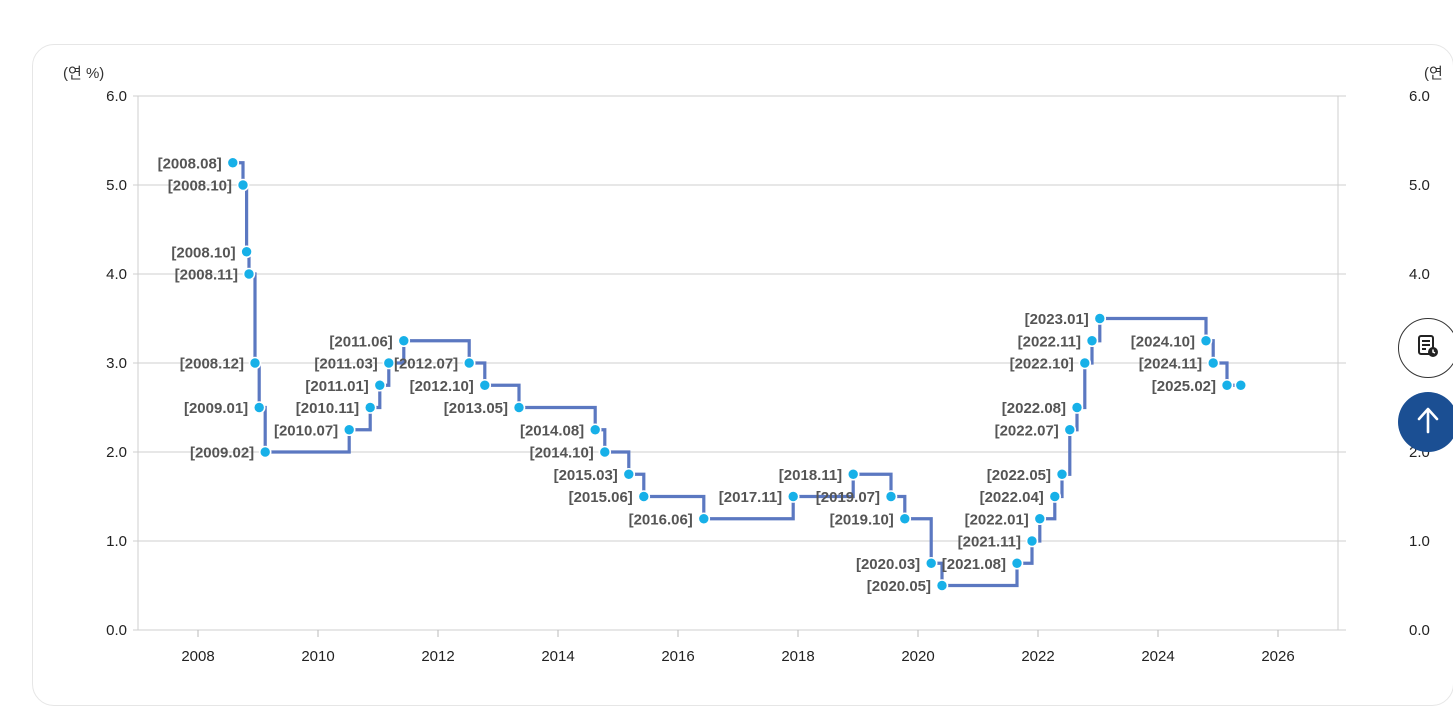  Describe the element at coordinates (1419, 541) in the screenshot. I see `right-y-tick-label: 1.0` at that location.